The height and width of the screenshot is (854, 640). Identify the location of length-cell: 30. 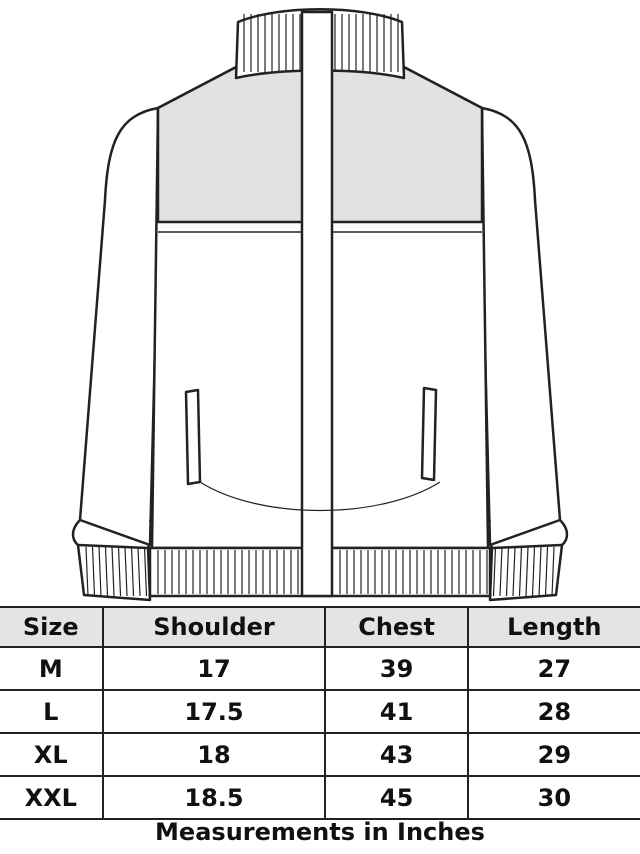
(553, 797).